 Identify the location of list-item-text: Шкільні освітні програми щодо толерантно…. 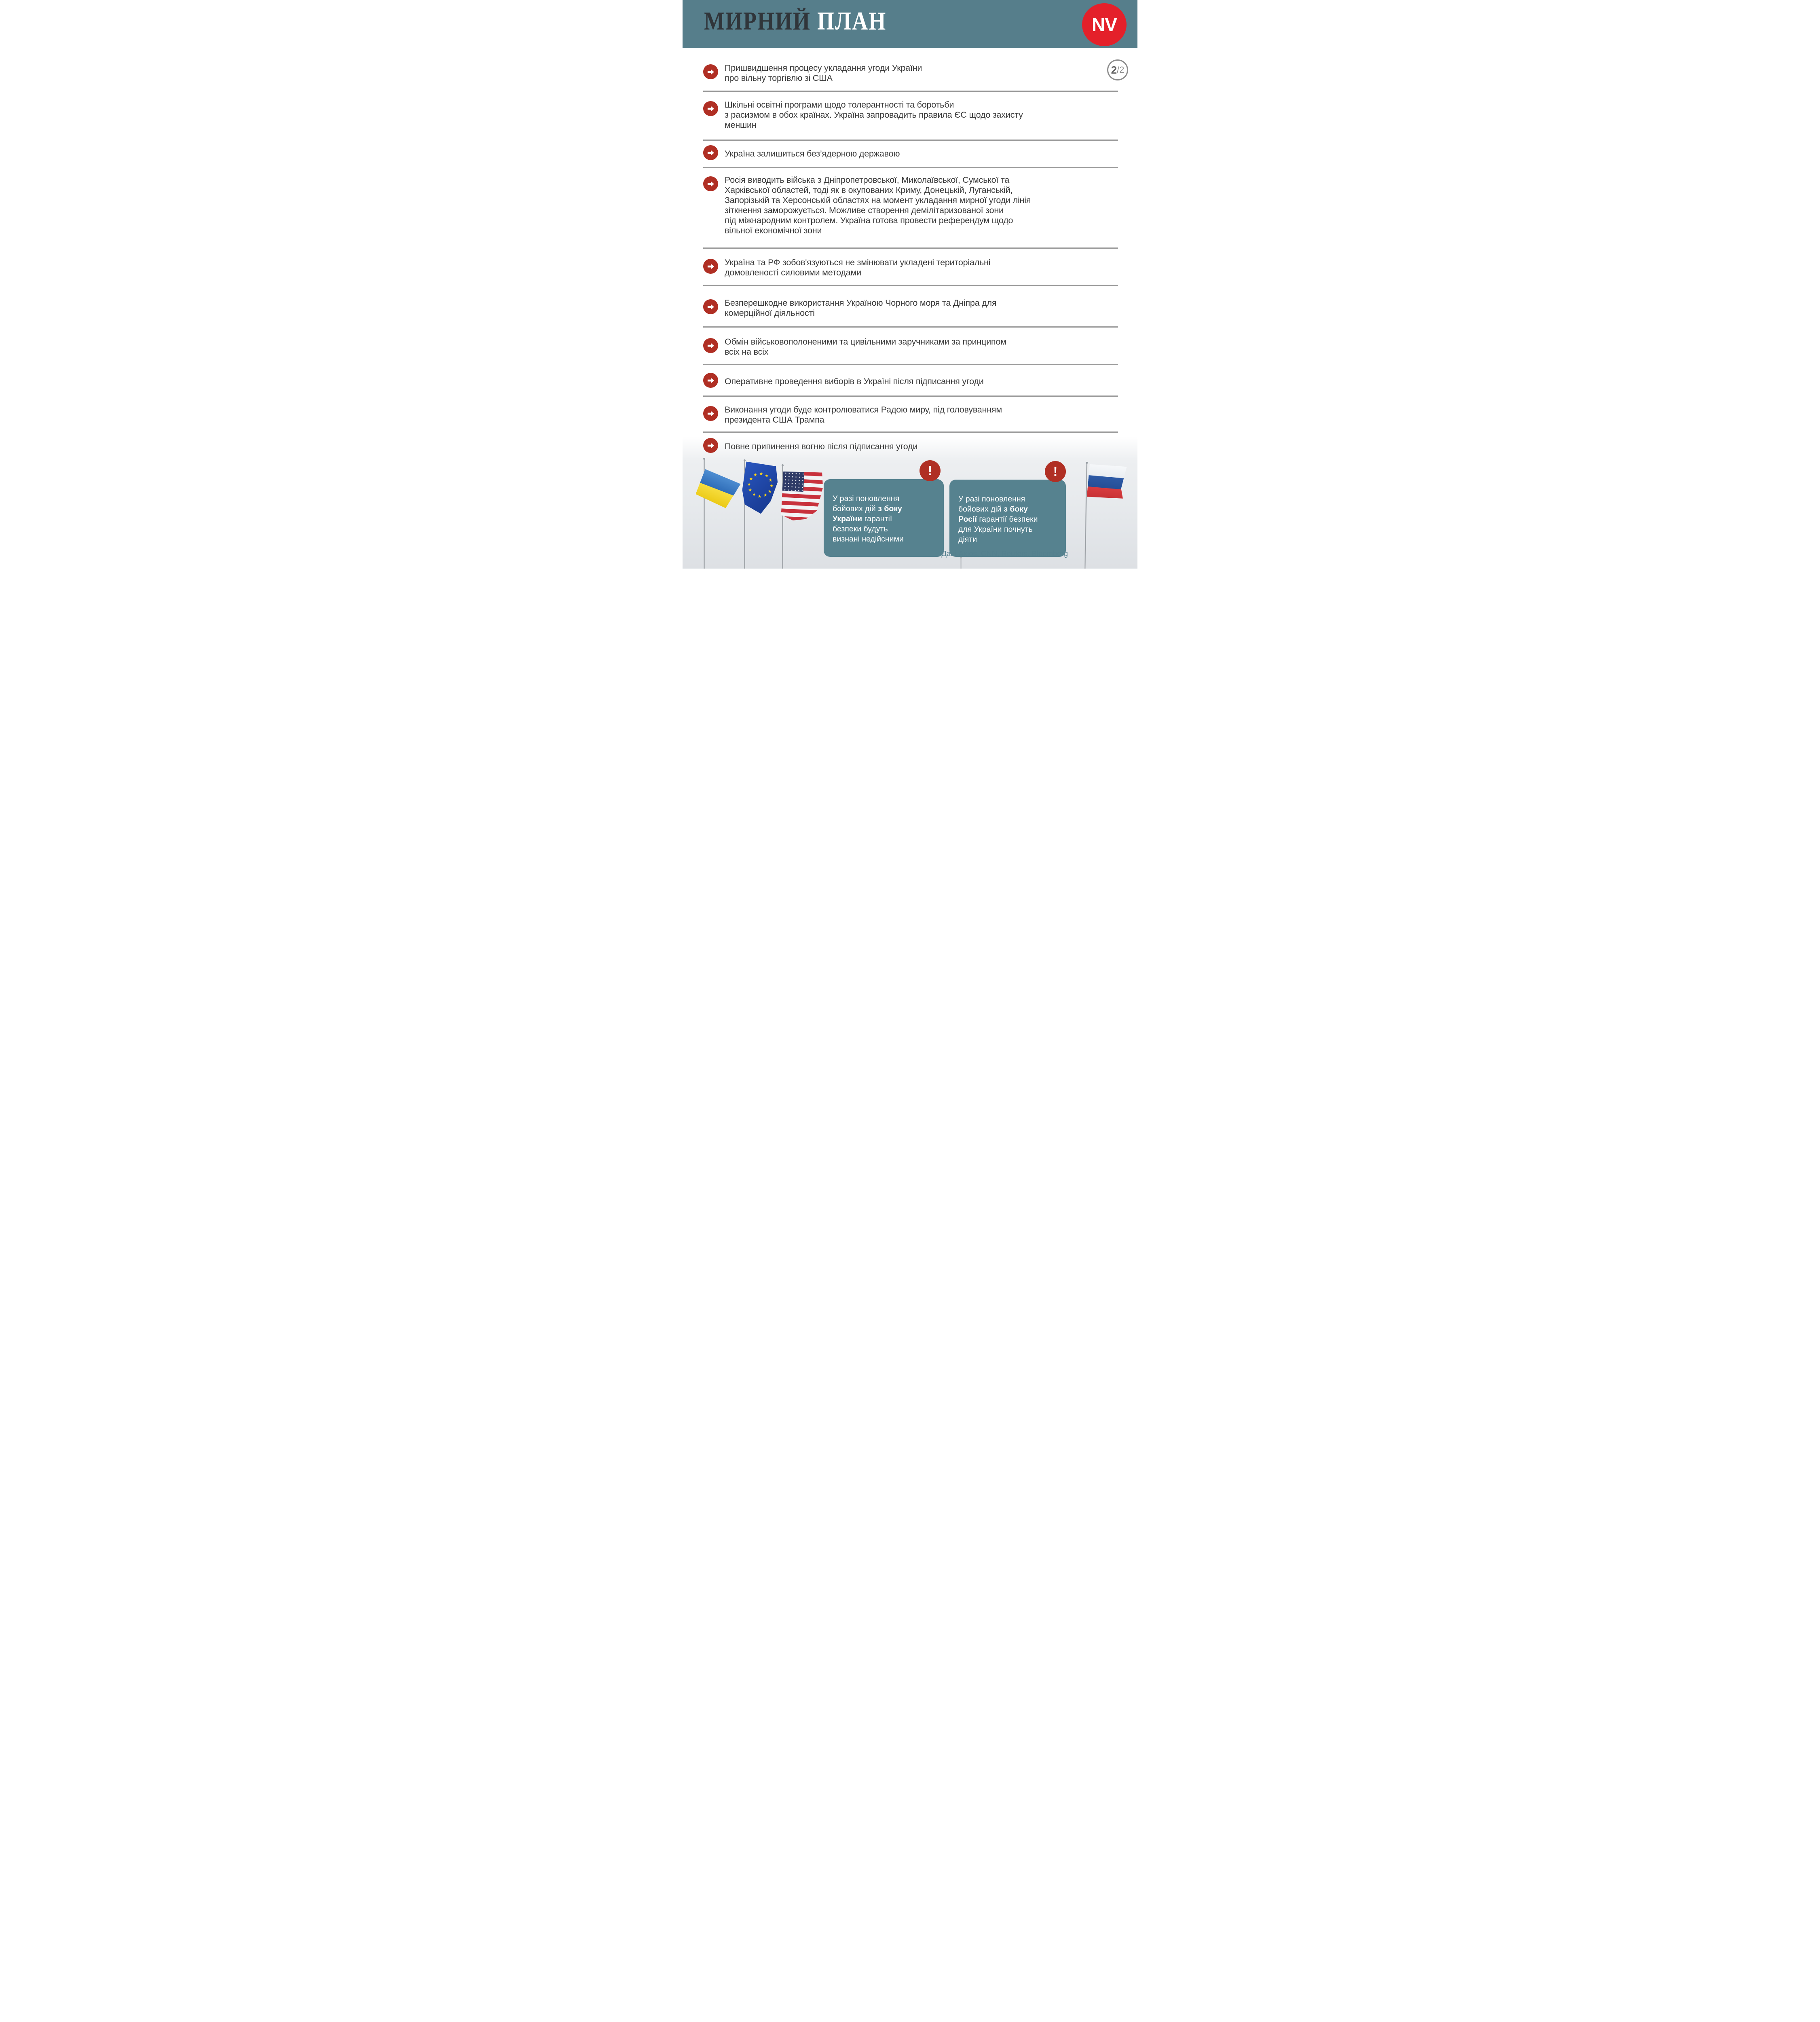
(874, 115).